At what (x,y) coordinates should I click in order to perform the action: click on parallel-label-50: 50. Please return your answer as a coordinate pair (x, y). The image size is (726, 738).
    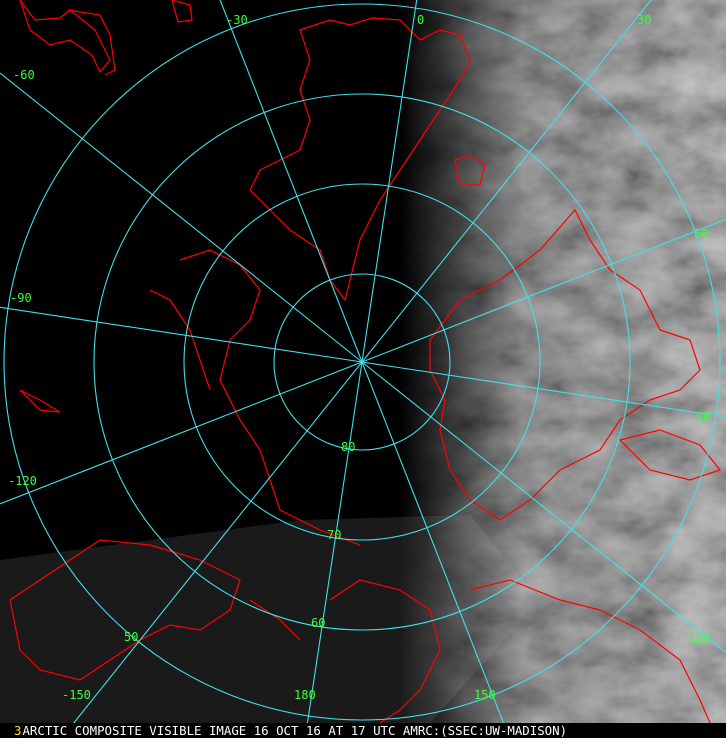
    Looking at the image, I should click on (131, 637).